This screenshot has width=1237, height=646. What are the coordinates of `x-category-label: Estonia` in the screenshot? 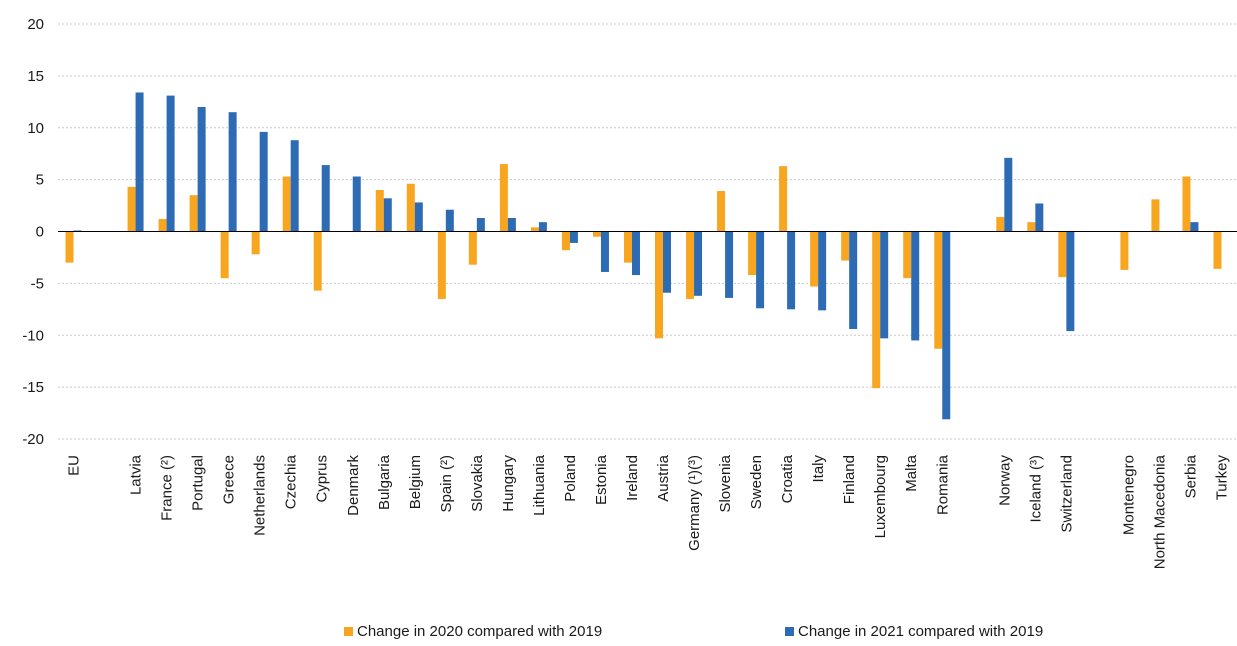 It's located at (601, 479).